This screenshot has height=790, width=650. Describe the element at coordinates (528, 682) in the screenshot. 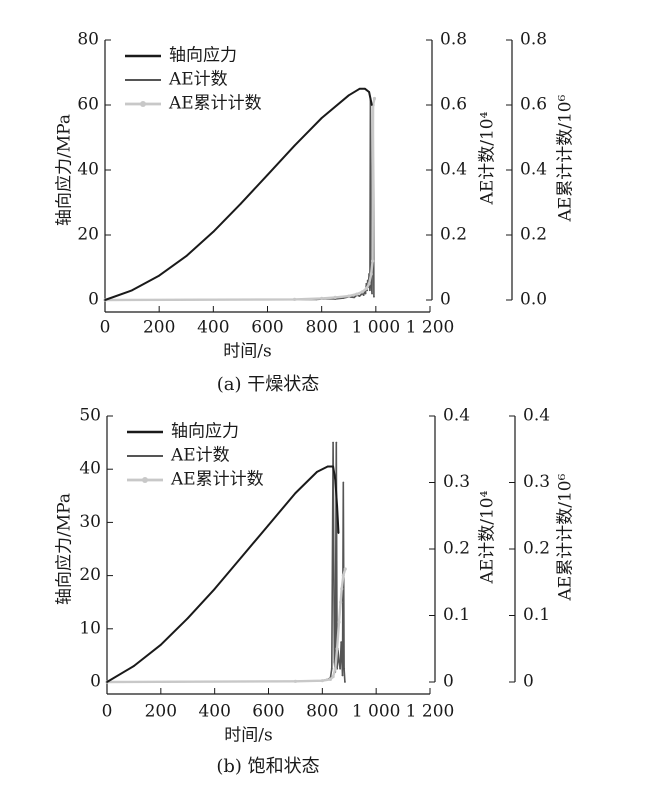

I see `right2-tick-label: 0` at that location.